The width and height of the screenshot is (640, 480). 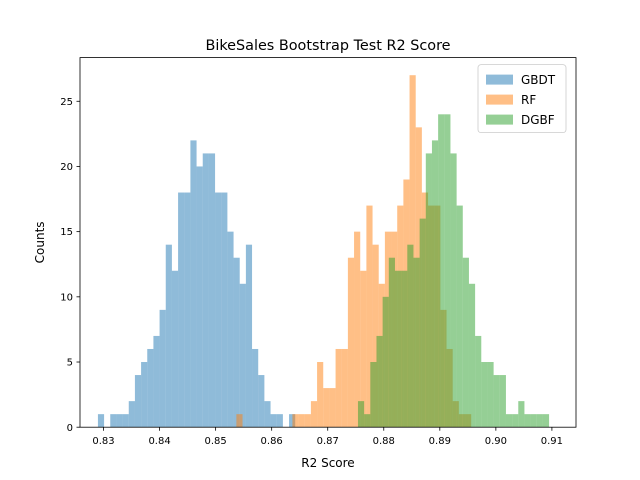 I want to click on y-tick-label: 20, so click(x=66, y=167).